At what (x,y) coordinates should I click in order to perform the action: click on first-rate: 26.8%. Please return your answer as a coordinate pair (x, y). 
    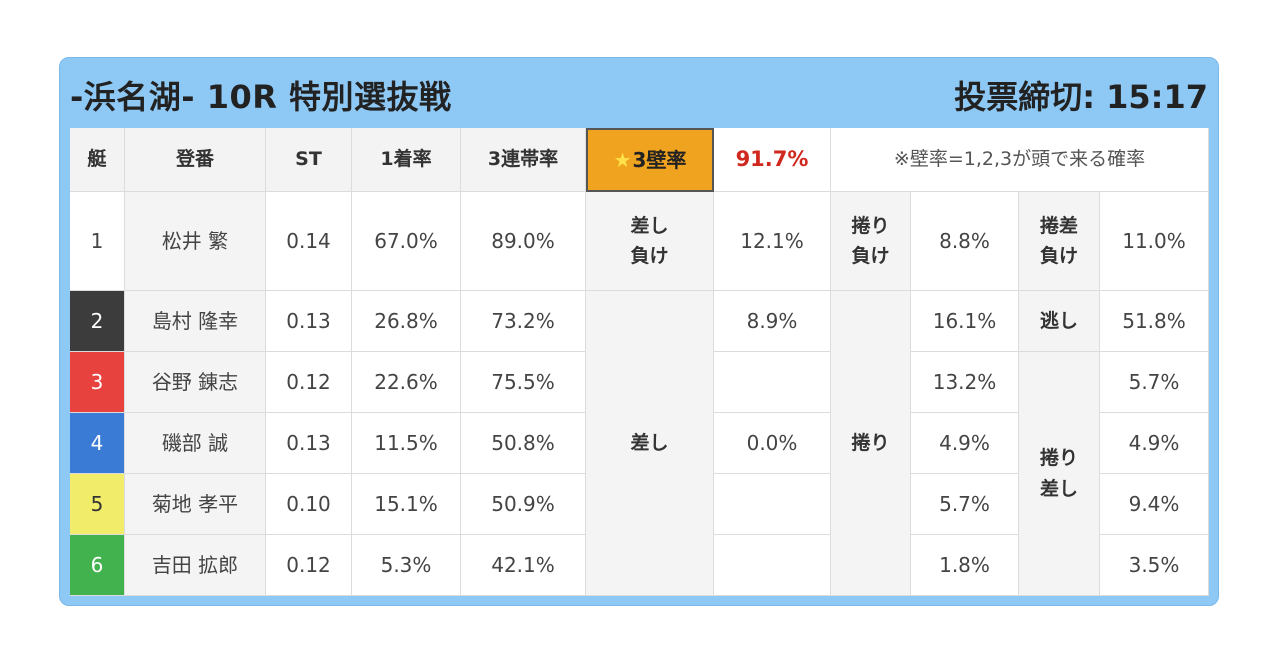
    Looking at the image, I should click on (406, 321).